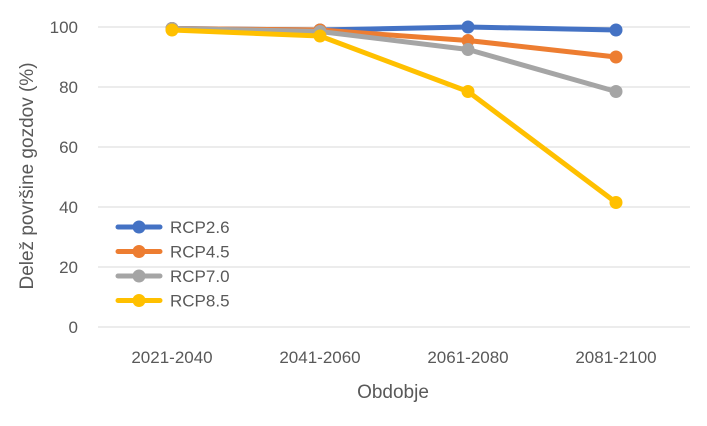 The width and height of the screenshot is (707, 426). Describe the element at coordinates (394, 60) in the screenshot. I see `series-line` at that location.